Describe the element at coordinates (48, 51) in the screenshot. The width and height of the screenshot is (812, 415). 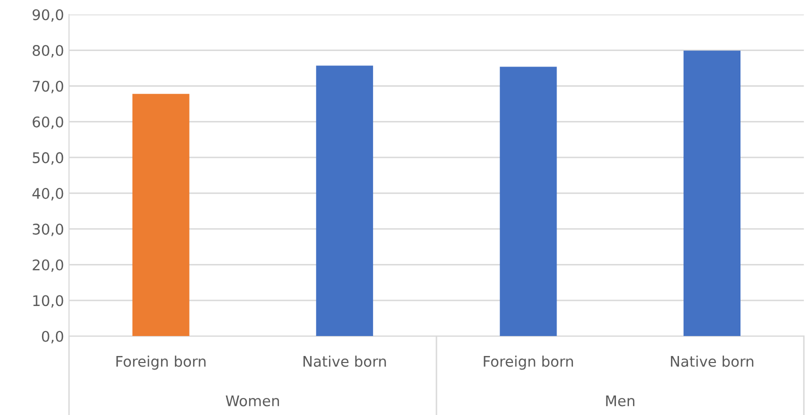
I see `y-tick-label: 80,0` at that location.